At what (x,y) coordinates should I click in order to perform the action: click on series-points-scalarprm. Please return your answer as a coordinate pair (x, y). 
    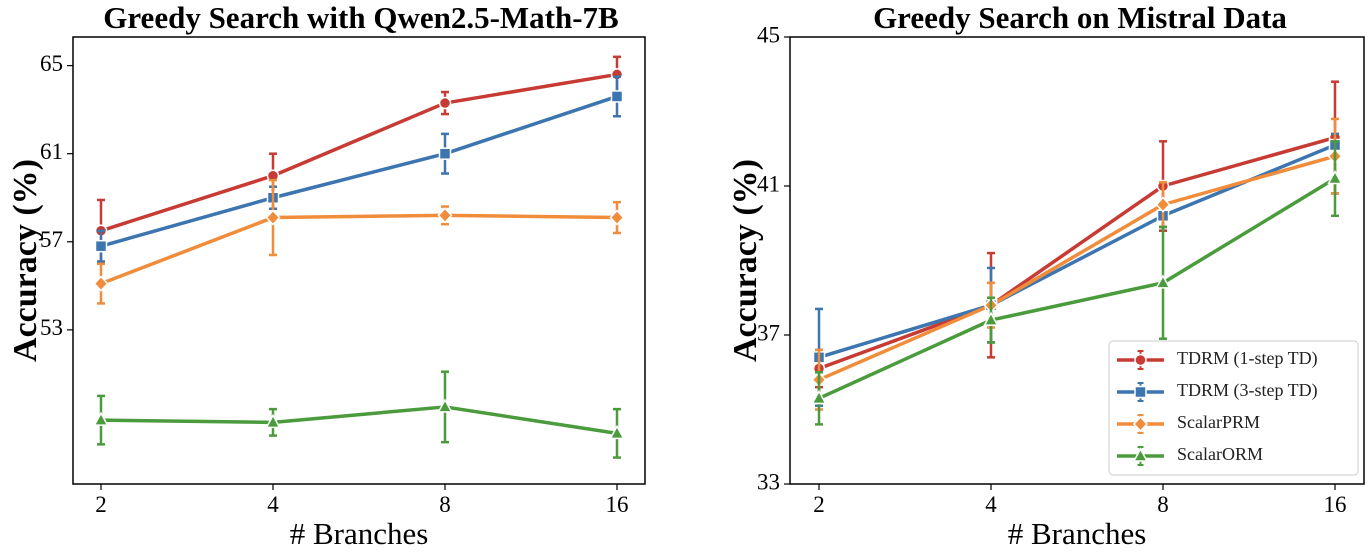
    Looking at the image, I should click on (359, 241).